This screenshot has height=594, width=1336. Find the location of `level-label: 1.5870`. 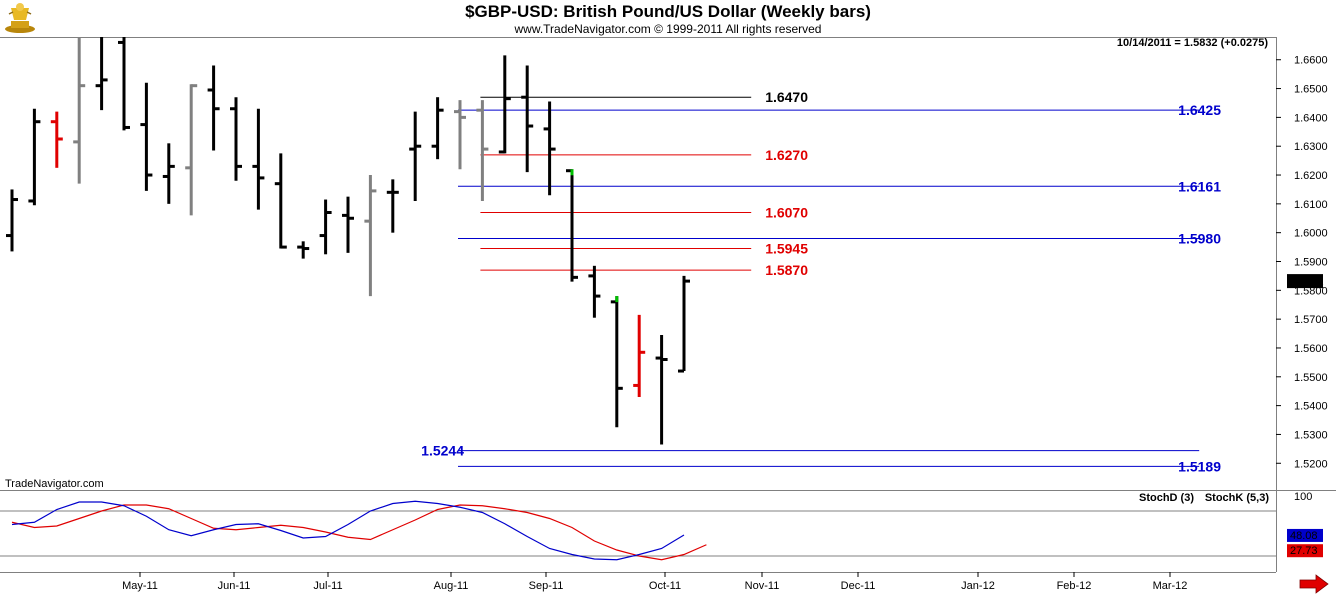

level-label: 1.5870 is located at coordinates (786, 270).